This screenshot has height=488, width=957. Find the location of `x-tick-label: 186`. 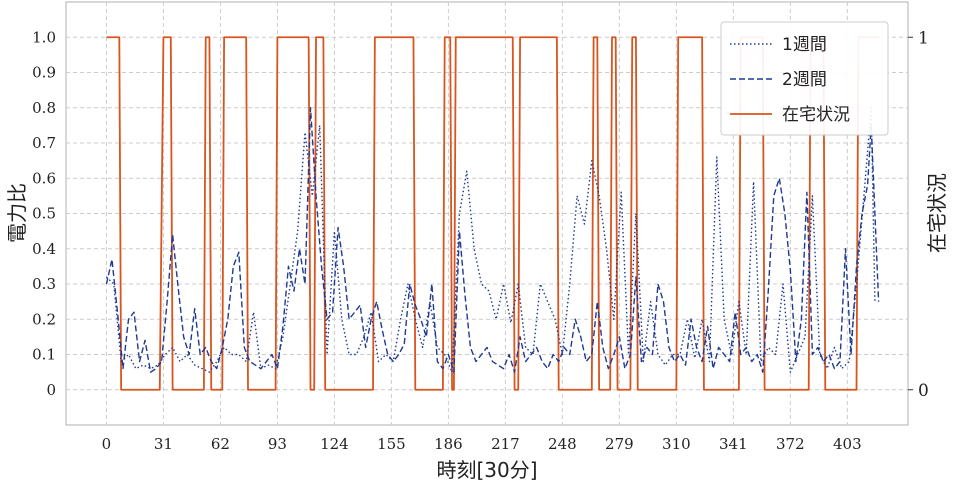

x-tick-label: 186 is located at coordinates (448, 444).